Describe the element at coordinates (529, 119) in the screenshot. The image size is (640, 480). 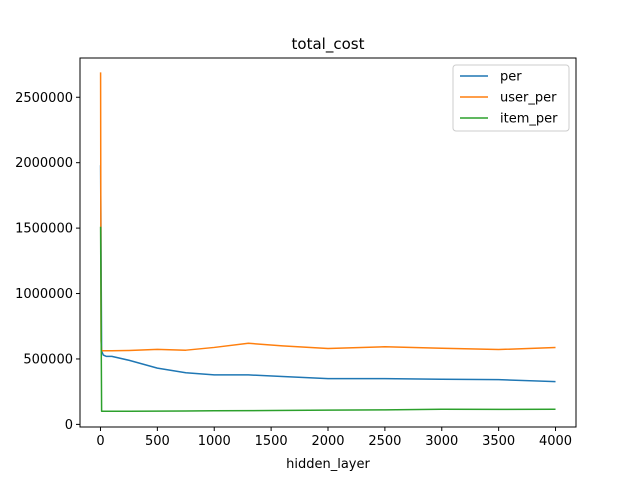
I see `legend-label-item_per: item_per` at that location.